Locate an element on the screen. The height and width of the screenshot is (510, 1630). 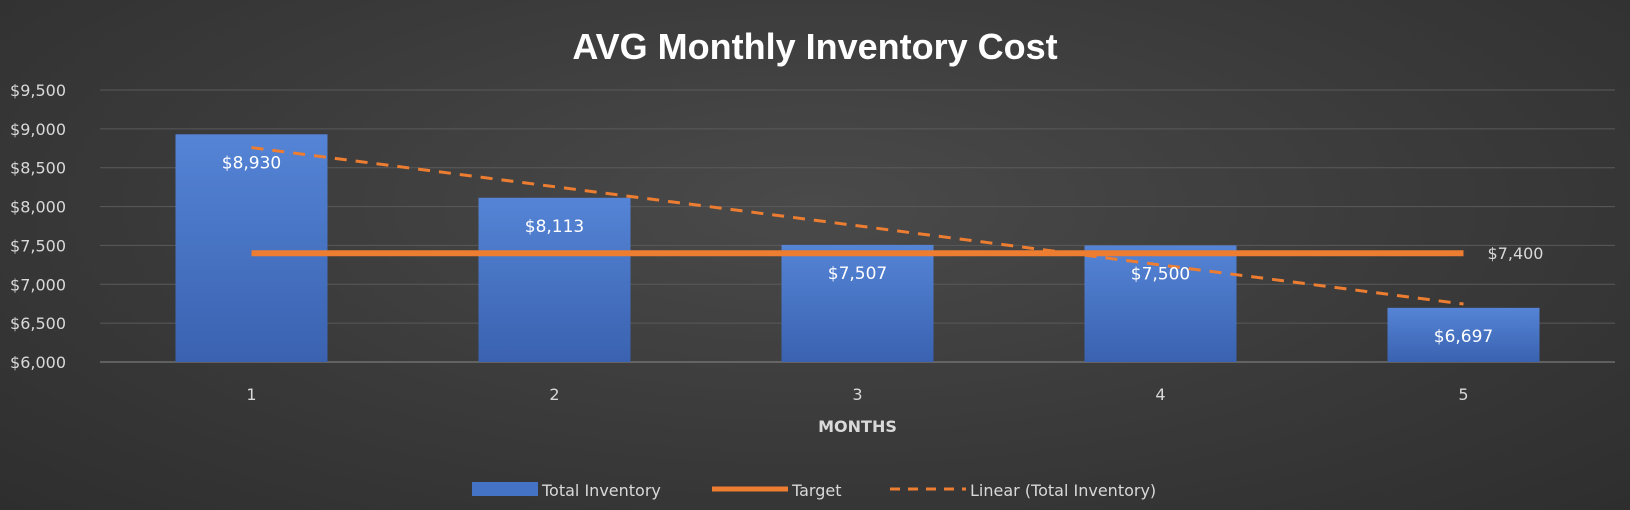
x-tick-label: 4 is located at coordinates (1160, 394).